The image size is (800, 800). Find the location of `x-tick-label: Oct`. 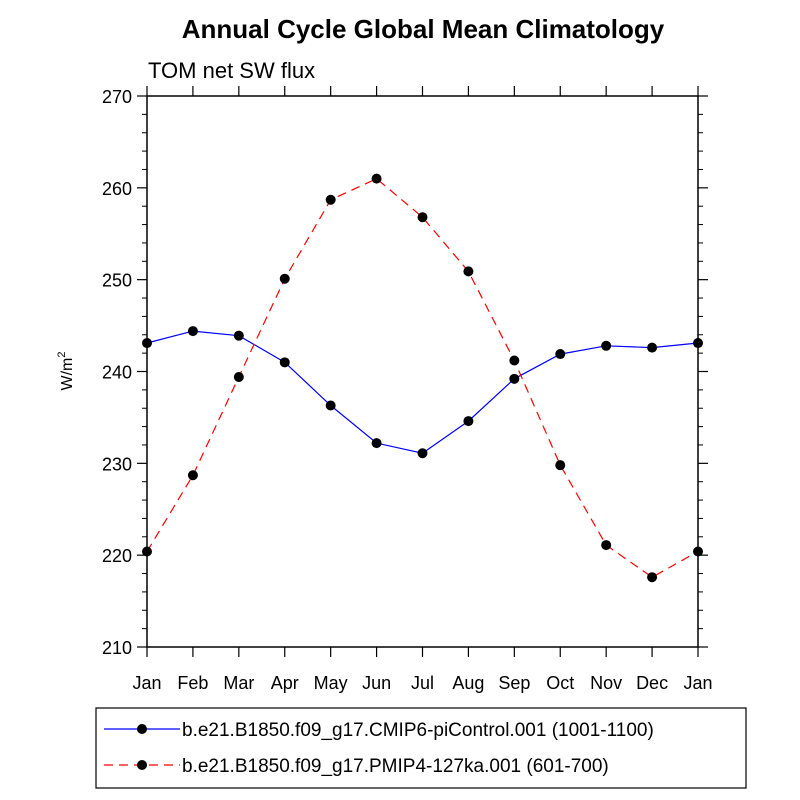

x-tick-label: Oct is located at coordinates (560, 683).